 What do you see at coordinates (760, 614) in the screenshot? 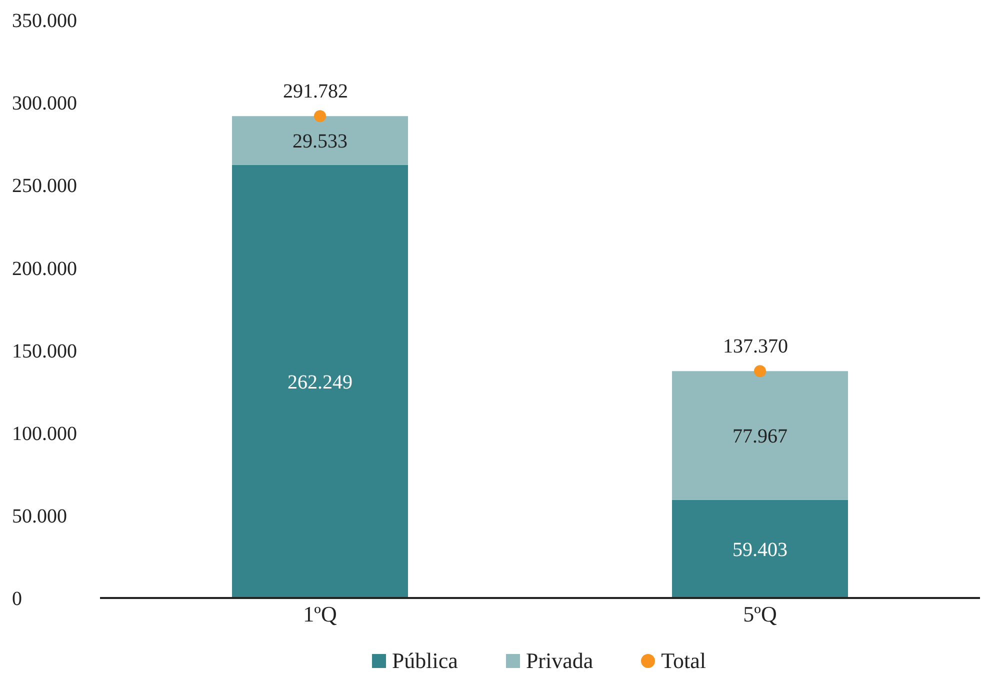
I see `x-tick-label: 5ºQ` at bounding box center [760, 614].